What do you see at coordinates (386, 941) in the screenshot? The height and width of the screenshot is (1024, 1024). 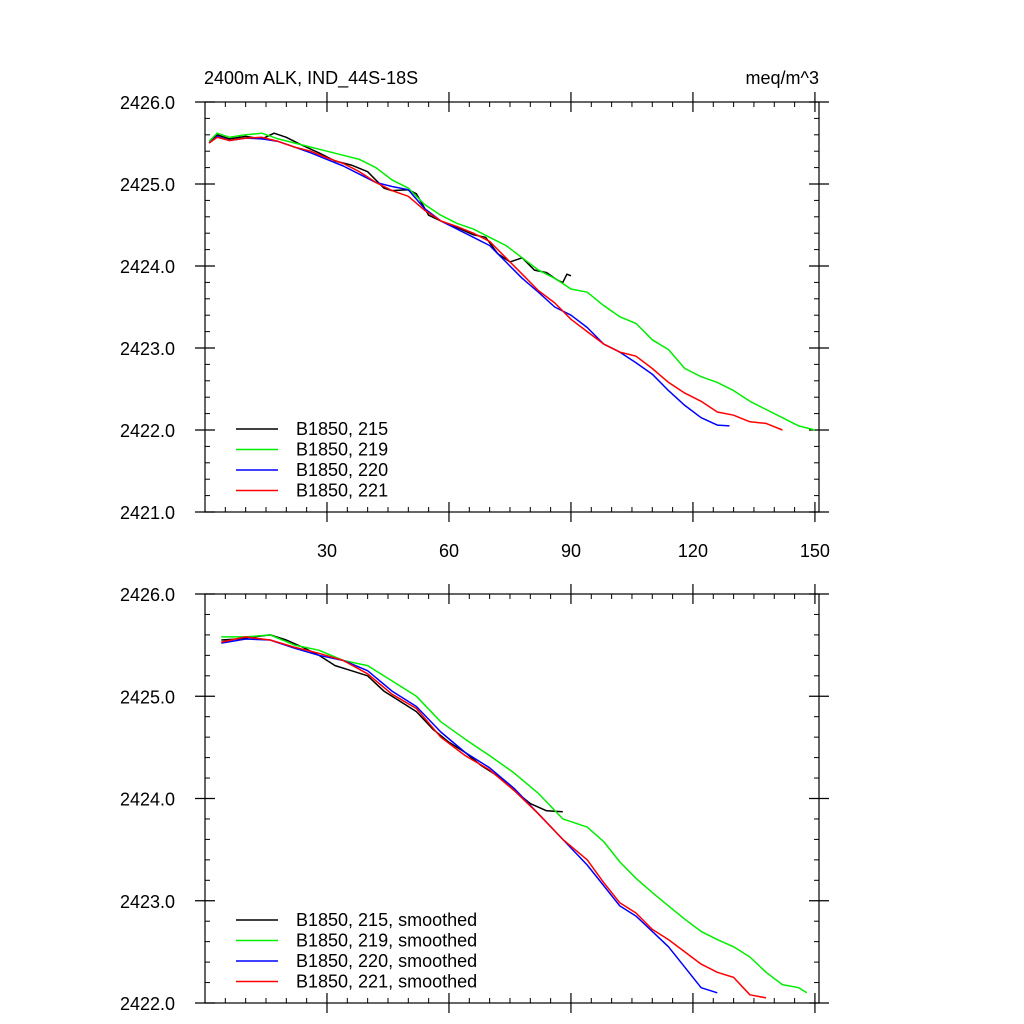 I see `legend-label: B1850, 219, smoothed` at bounding box center [386, 941].